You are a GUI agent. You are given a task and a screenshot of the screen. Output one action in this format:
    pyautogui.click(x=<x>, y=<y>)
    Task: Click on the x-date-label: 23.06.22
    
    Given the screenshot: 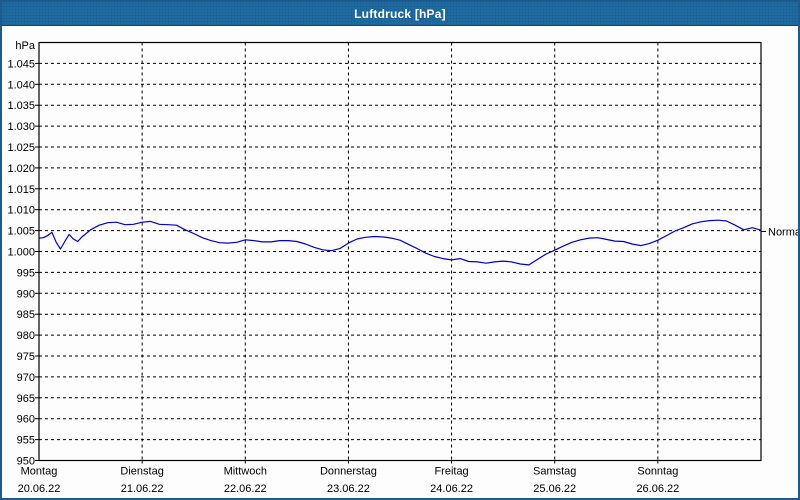 What is the action you would take?
    pyautogui.click(x=348, y=489)
    